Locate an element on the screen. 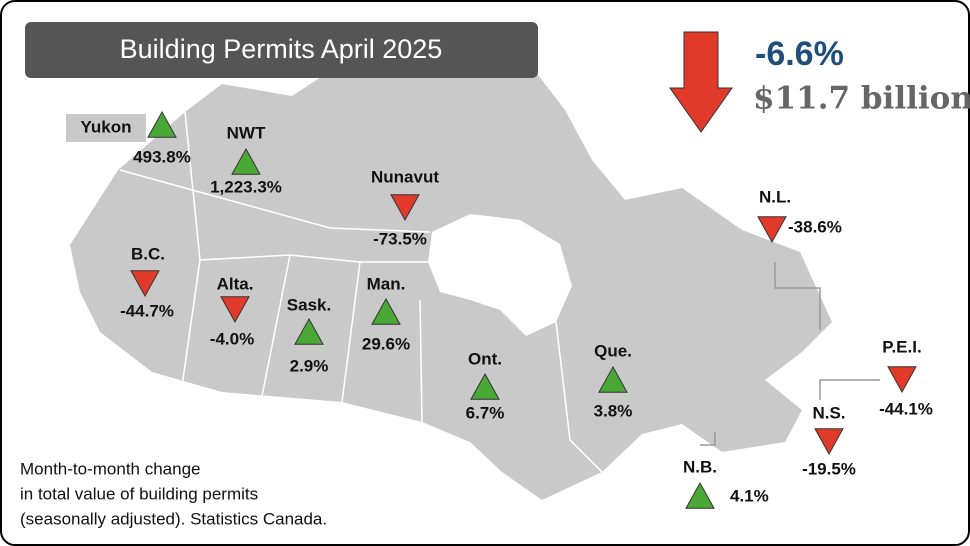 This screenshot has height=546, width=970. region-name: Alta. is located at coordinates (235, 283).